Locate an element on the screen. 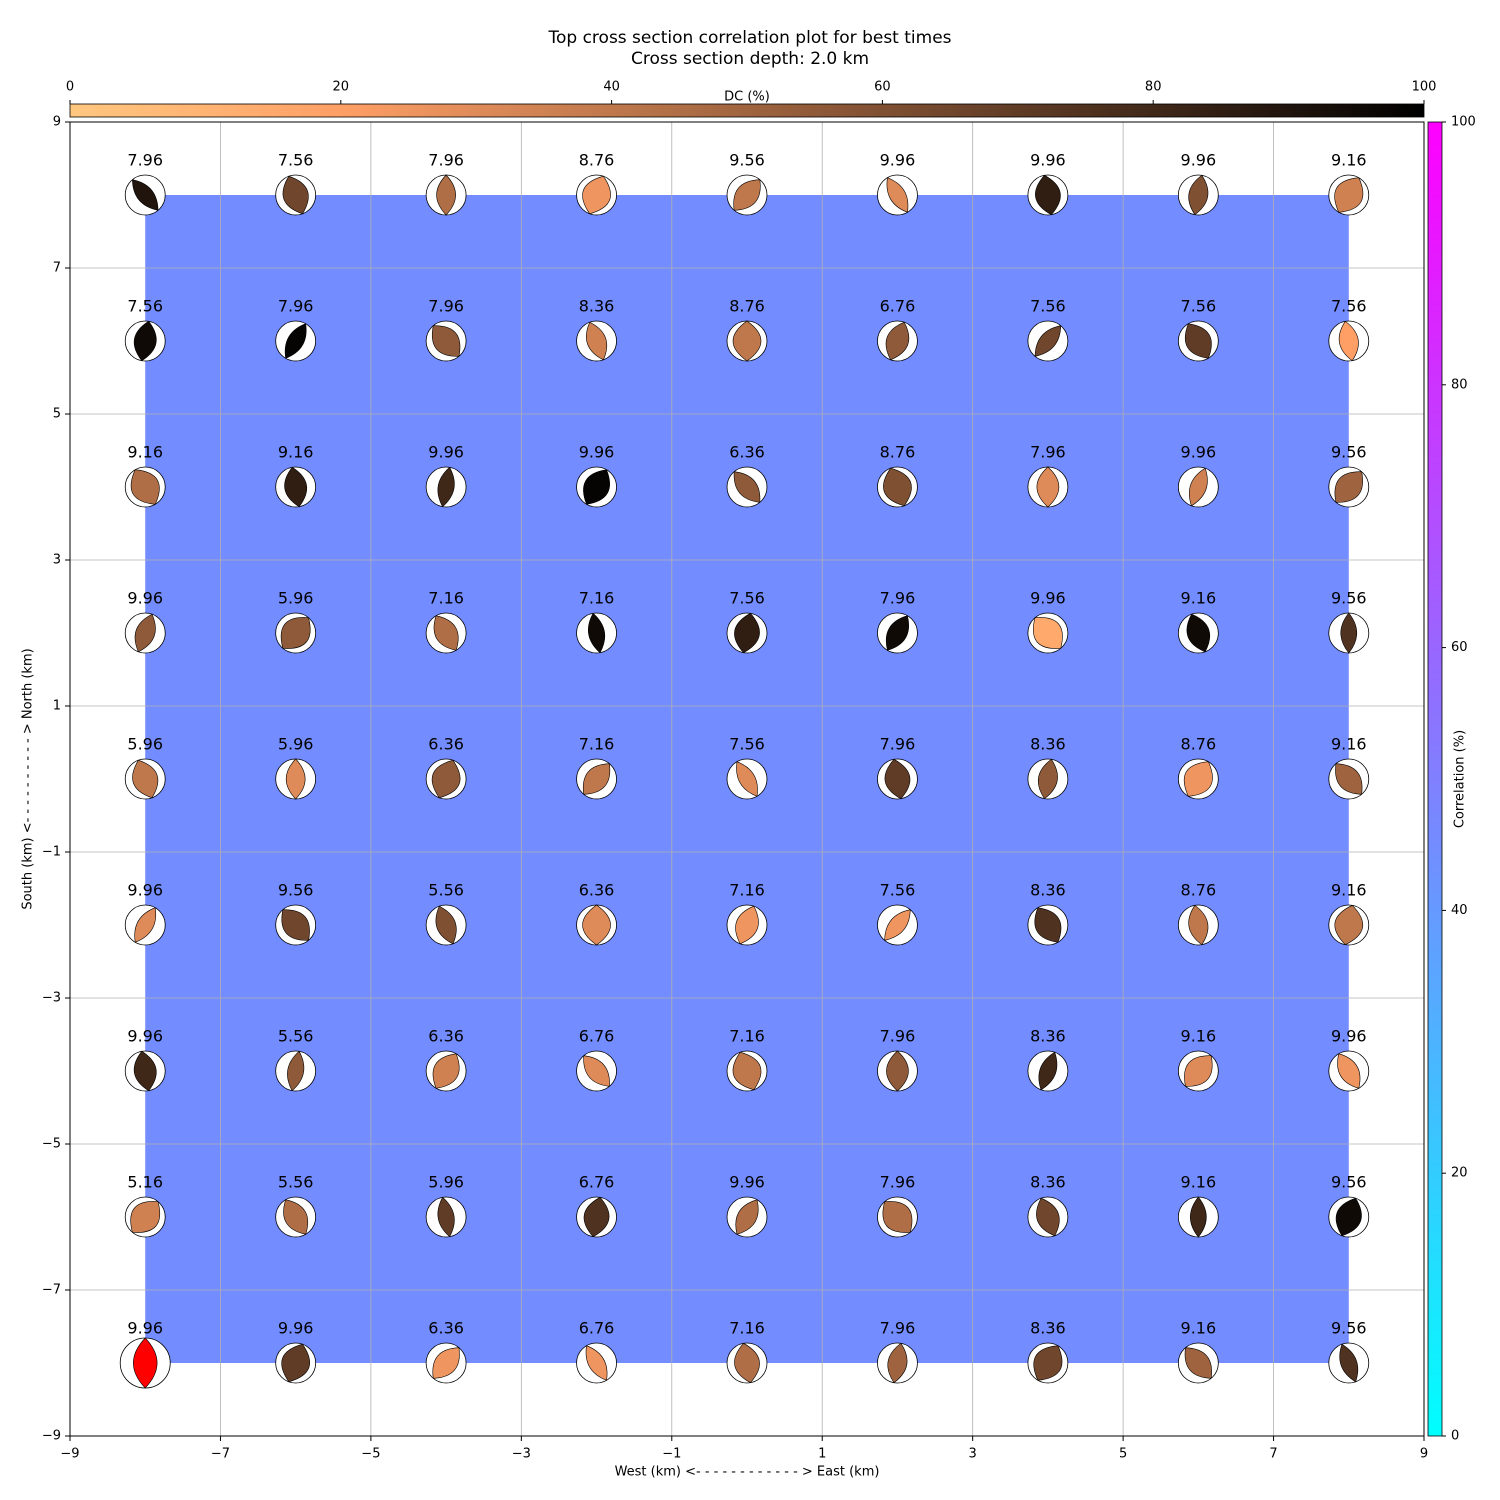 This screenshot has width=1500, height=1500. time-label: 7.56 is located at coordinates (1349, 306).